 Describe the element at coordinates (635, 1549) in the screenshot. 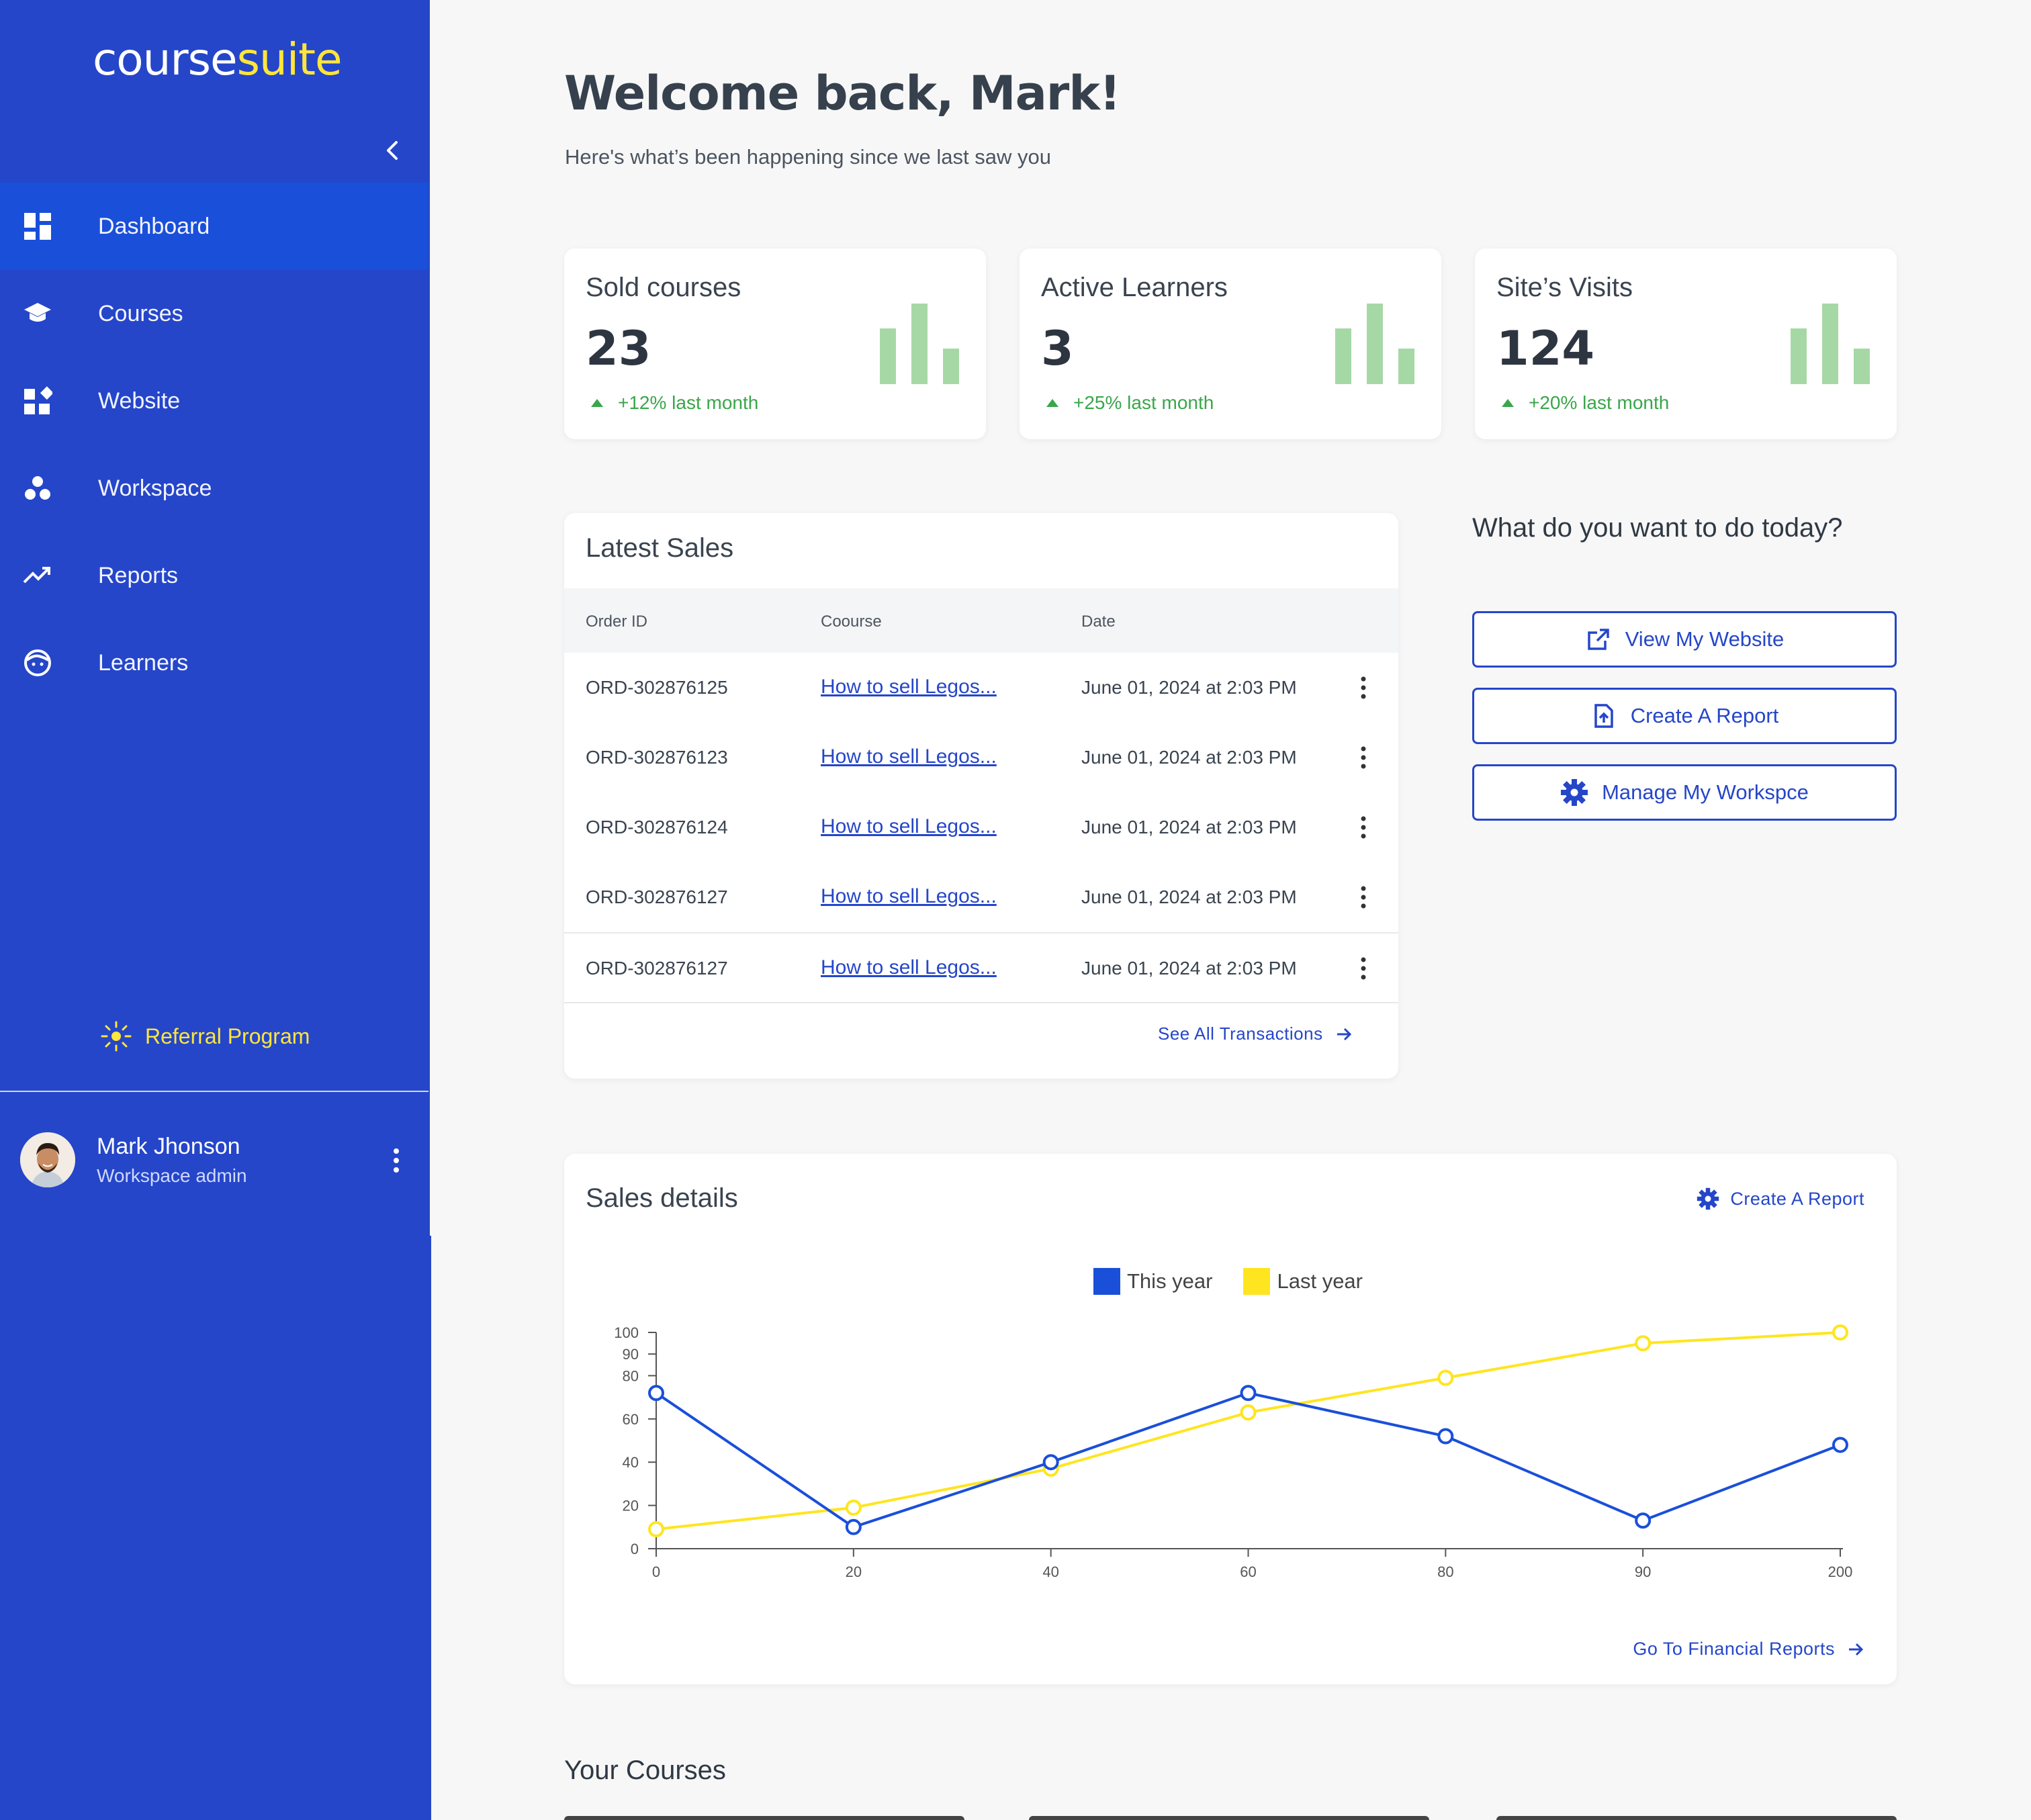

I see `y-tick-label: 0` at that location.